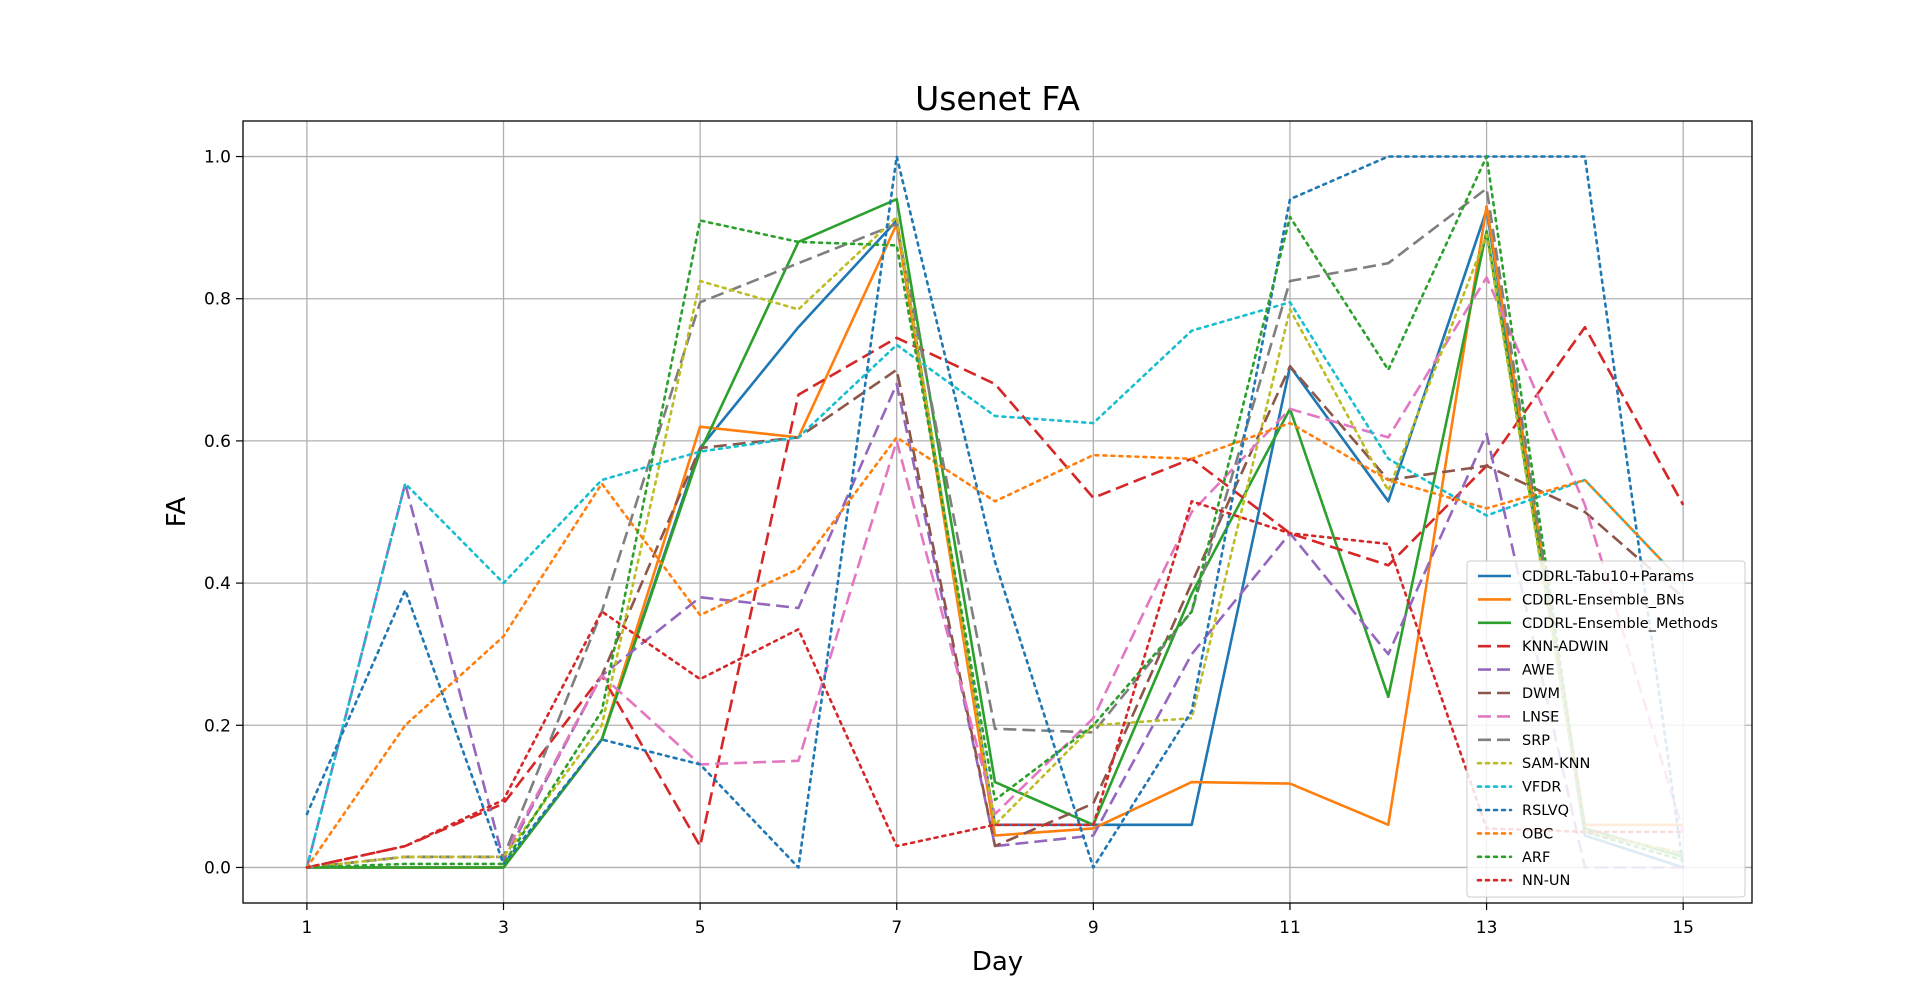  Describe the element at coordinates (1546, 881) in the screenshot. I see `legend-label: NN-UN` at that location.